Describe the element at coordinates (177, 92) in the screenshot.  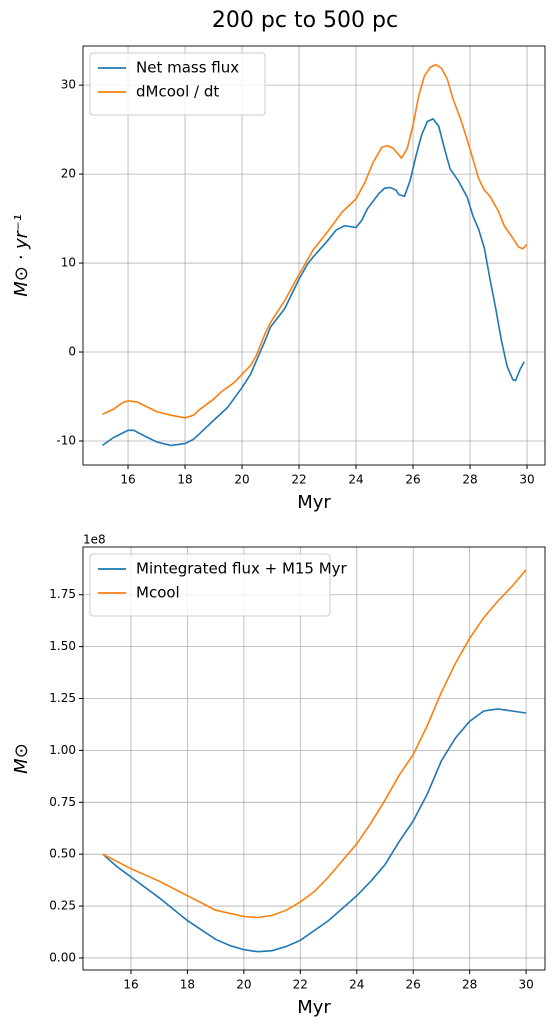
I see `legend-label: dMcool / dt` at that location.